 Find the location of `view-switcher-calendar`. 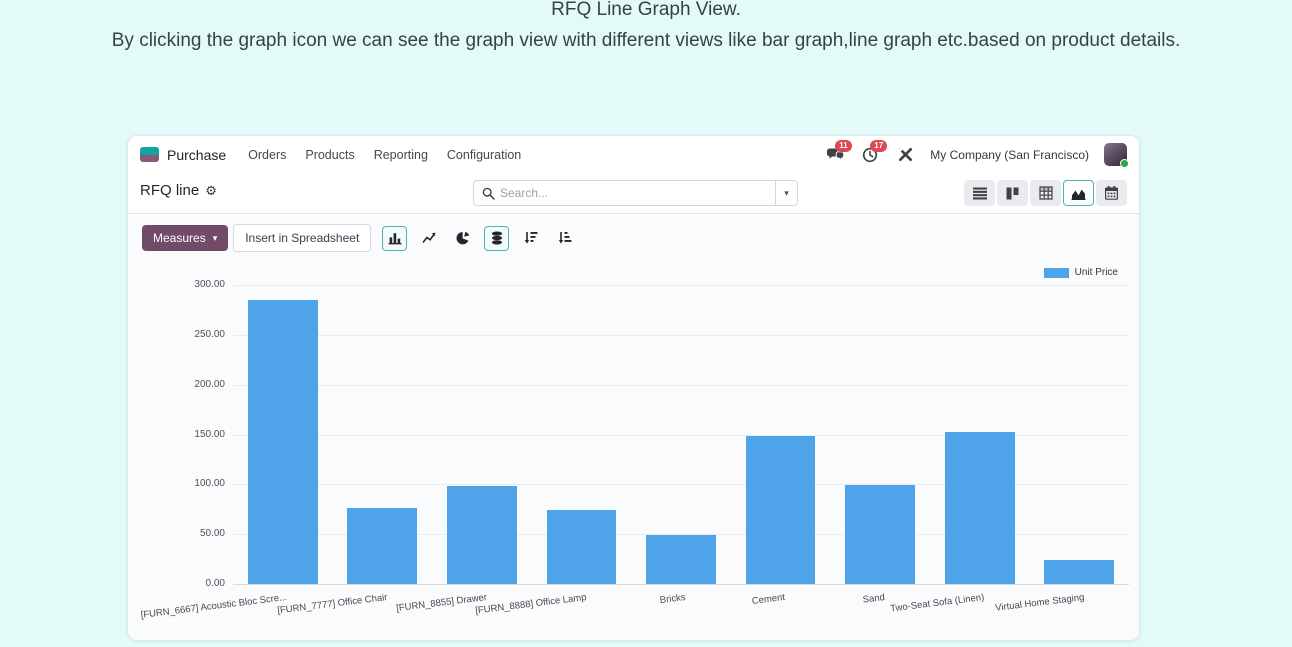

view-switcher-calendar is located at coordinates (1111, 193).